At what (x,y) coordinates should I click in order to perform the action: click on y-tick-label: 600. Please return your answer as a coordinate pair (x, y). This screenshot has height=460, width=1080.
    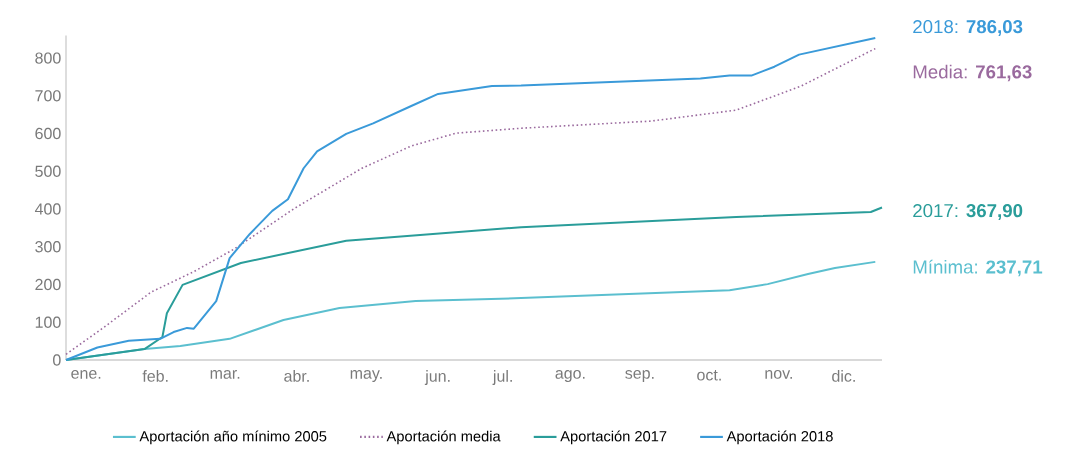
    Looking at the image, I should click on (48, 133).